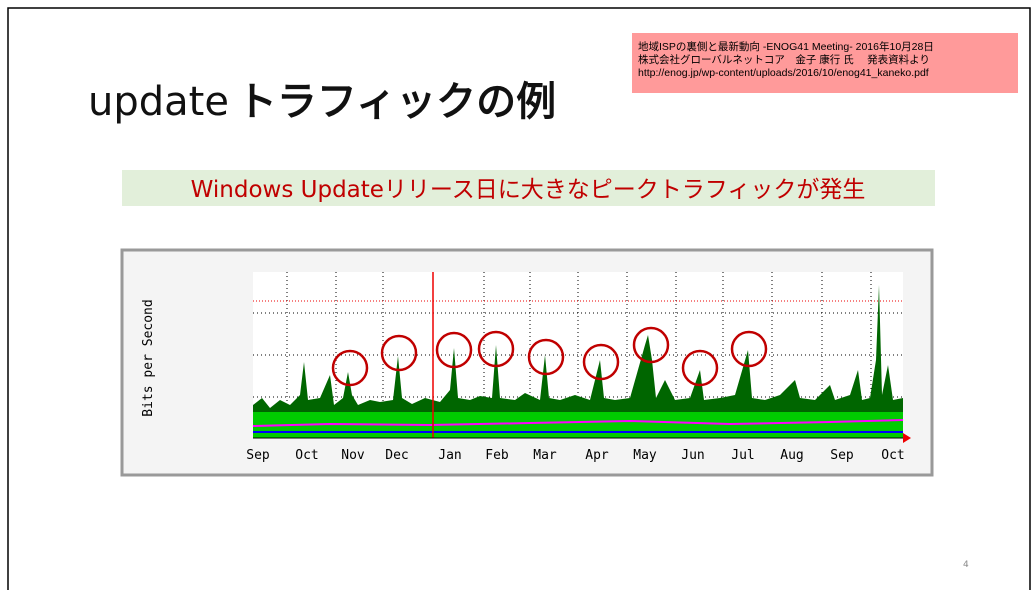 This screenshot has height=594, width=1035. I want to click on subtitle: Windows Updateリリース日に大きなピークトラフィックが発生, so click(528, 190).